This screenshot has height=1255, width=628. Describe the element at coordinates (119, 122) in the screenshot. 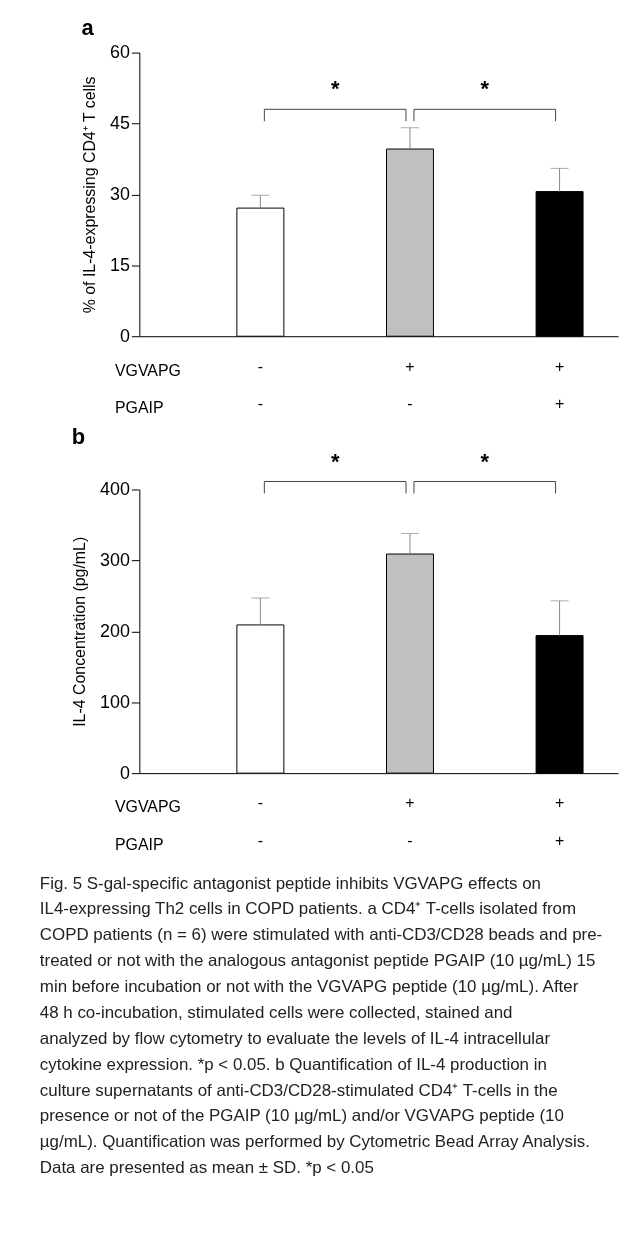

I see `y-tick-label: 45` at that location.